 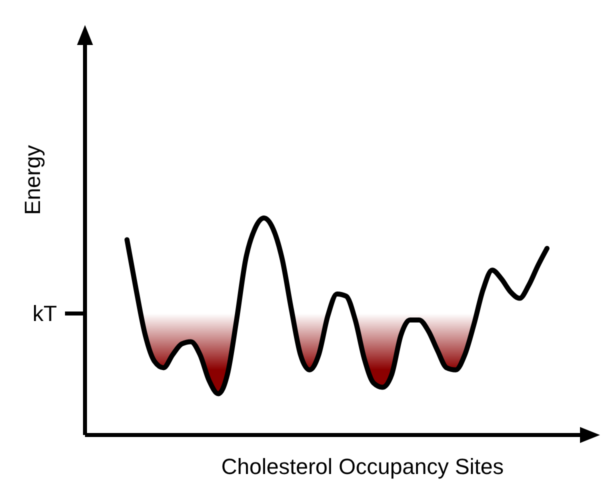 I want to click on x-axis-title: Cholesterol Occupancy Sites, so click(x=362, y=466).